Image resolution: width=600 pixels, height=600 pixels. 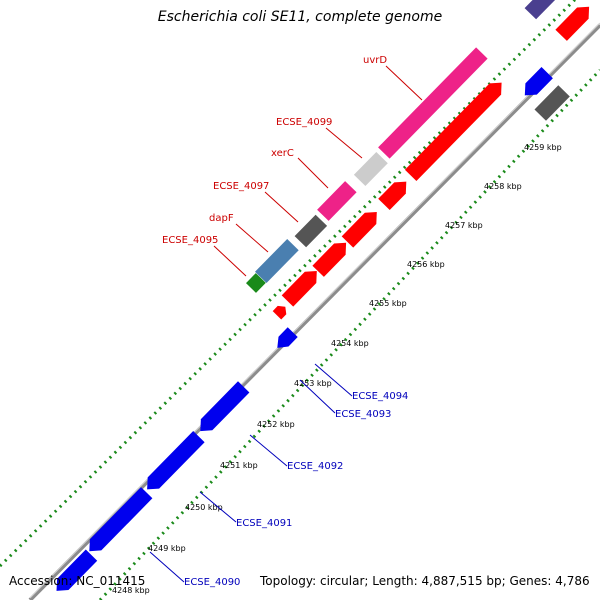 I want to click on gene-label-xerC: xerC, so click(x=282, y=153).